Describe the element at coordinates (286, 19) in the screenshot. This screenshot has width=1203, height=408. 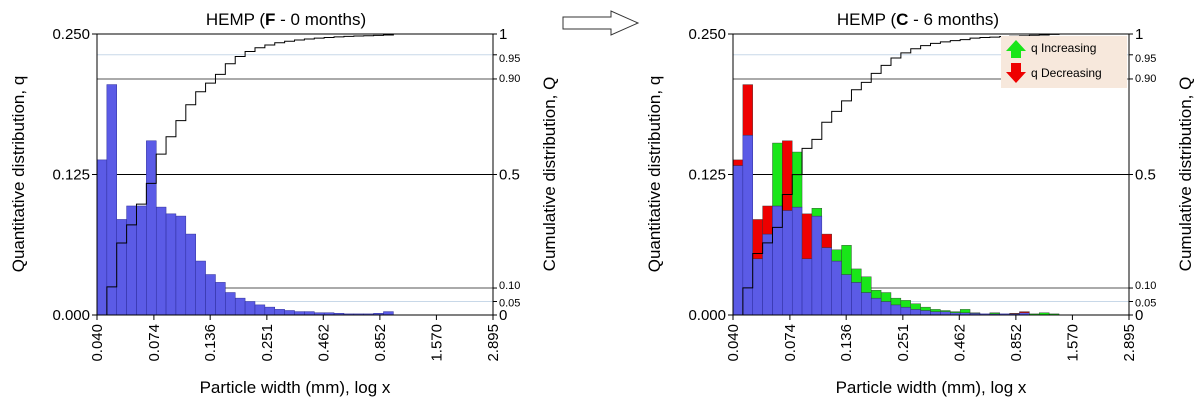
I see `chart-title: HEMP (F - 0 months)` at that location.